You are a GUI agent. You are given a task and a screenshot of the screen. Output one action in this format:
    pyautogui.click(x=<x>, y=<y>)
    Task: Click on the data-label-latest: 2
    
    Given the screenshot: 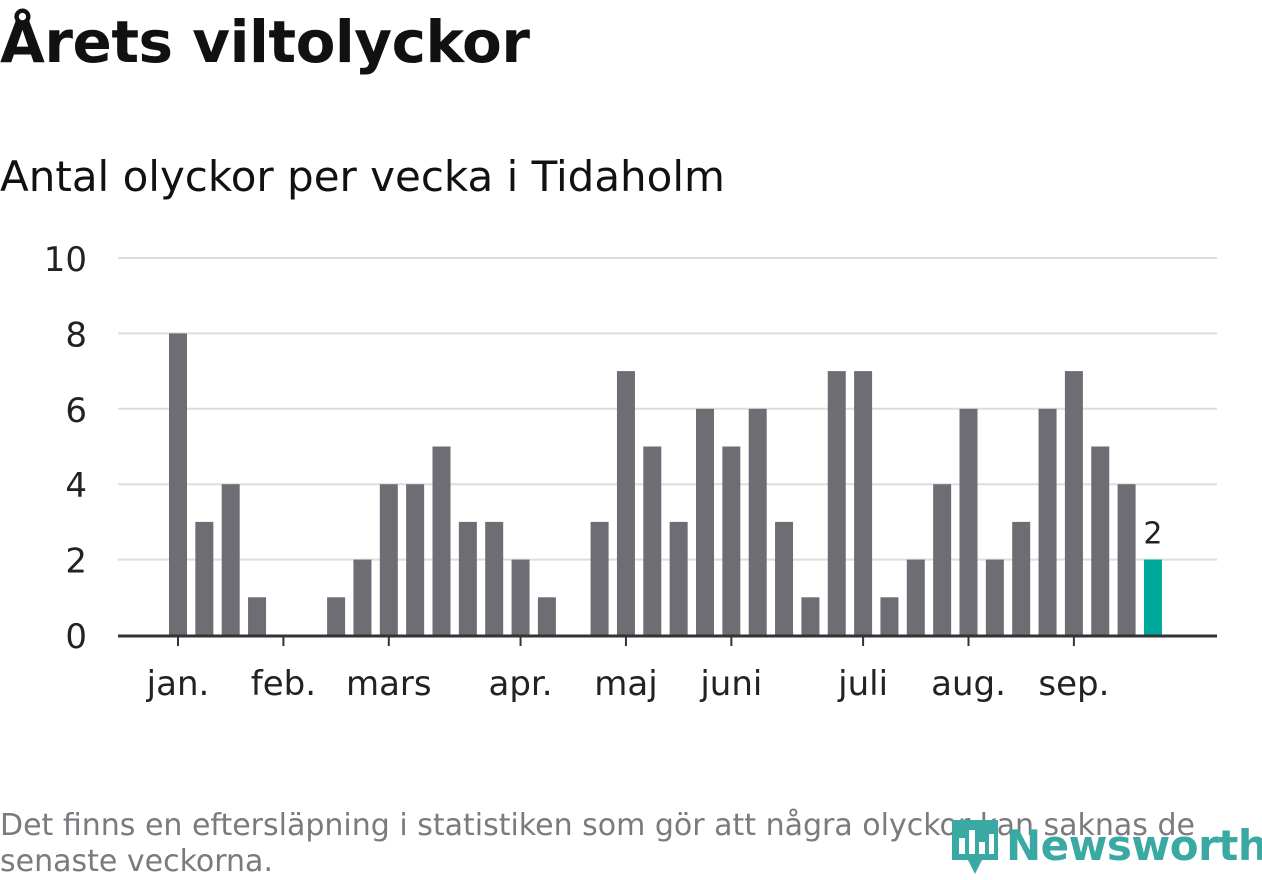 What is the action you would take?
    pyautogui.click(x=1152, y=534)
    